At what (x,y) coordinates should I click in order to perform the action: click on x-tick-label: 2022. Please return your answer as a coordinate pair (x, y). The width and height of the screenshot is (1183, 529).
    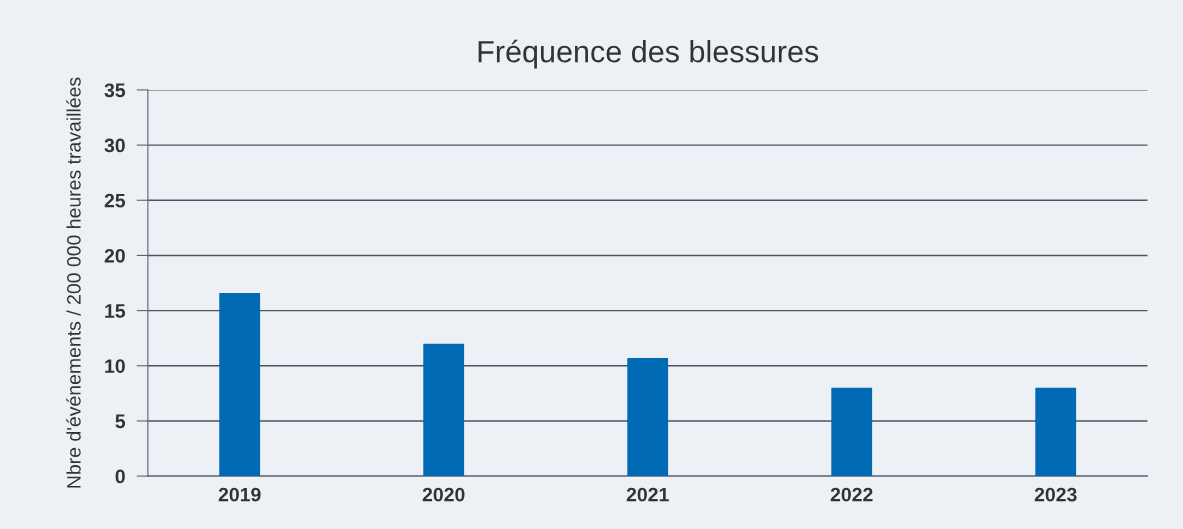
    Looking at the image, I should click on (851, 494).